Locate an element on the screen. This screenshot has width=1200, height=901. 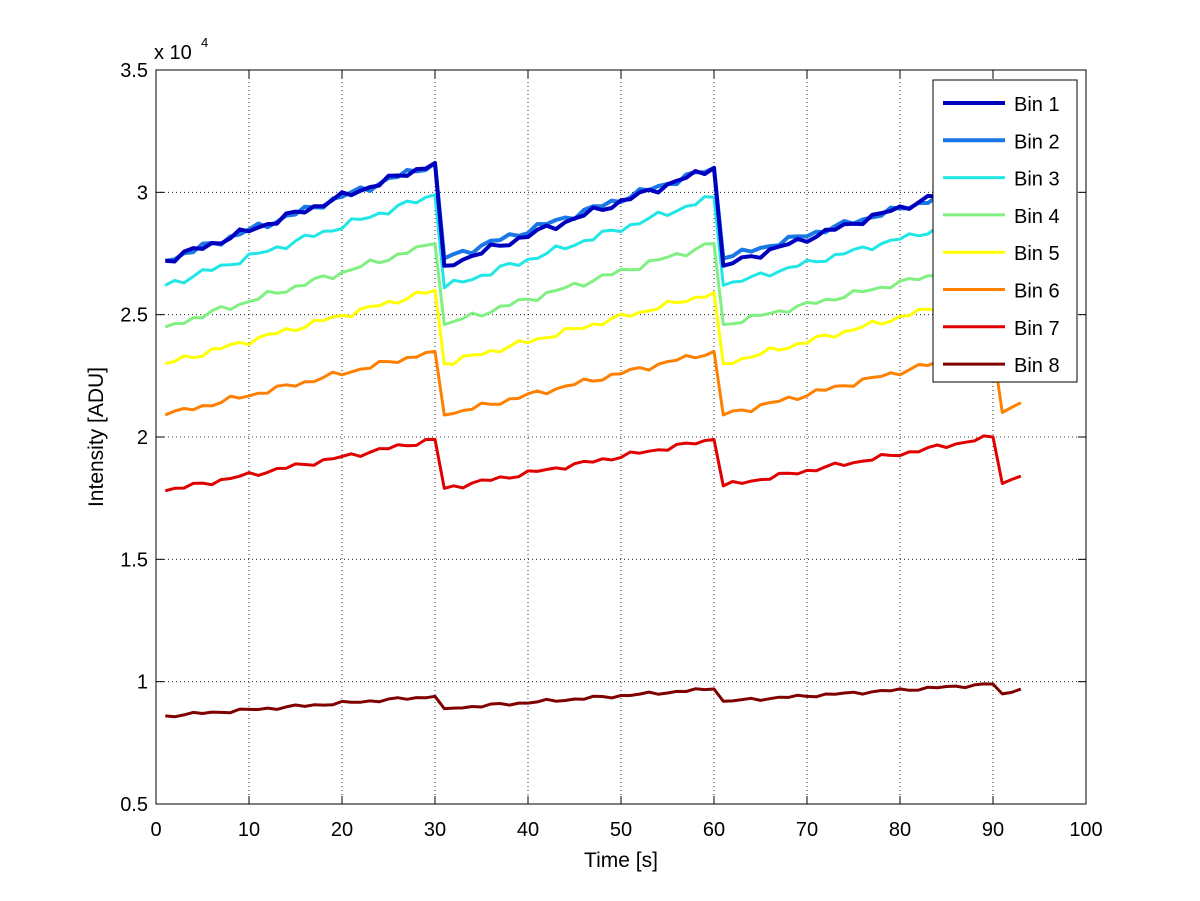
x-tick-label: 50 is located at coordinates (621, 830).